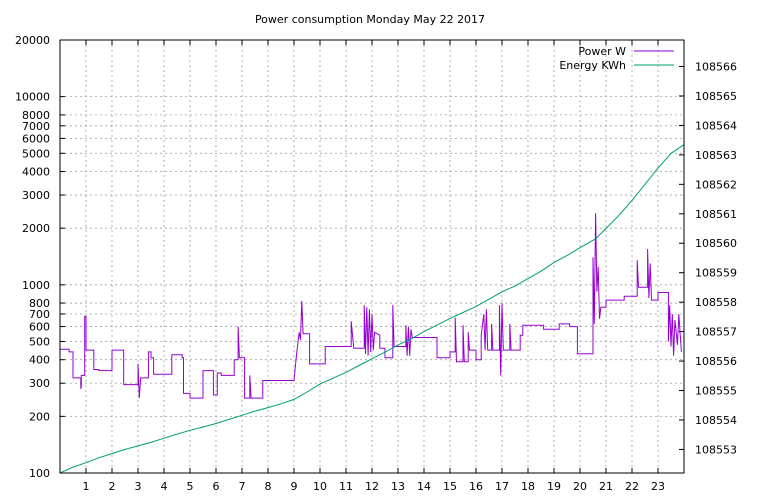  What do you see at coordinates (320, 486) in the screenshot?
I see `x-tick-label: 10` at bounding box center [320, 486].